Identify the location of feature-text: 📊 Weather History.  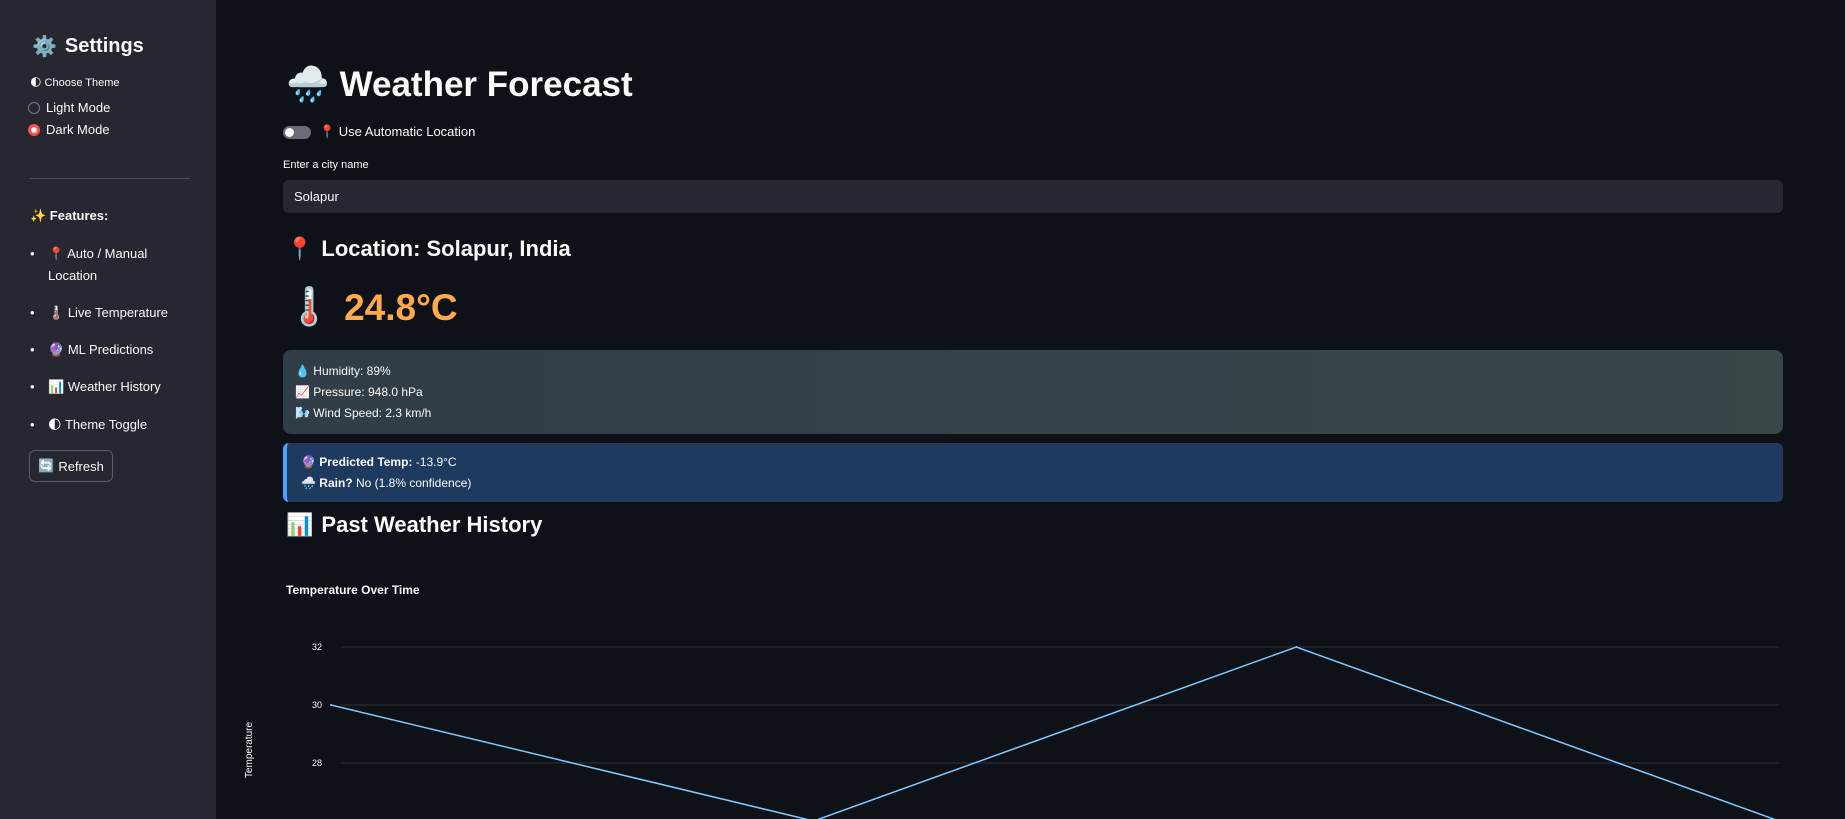
(104, 387).